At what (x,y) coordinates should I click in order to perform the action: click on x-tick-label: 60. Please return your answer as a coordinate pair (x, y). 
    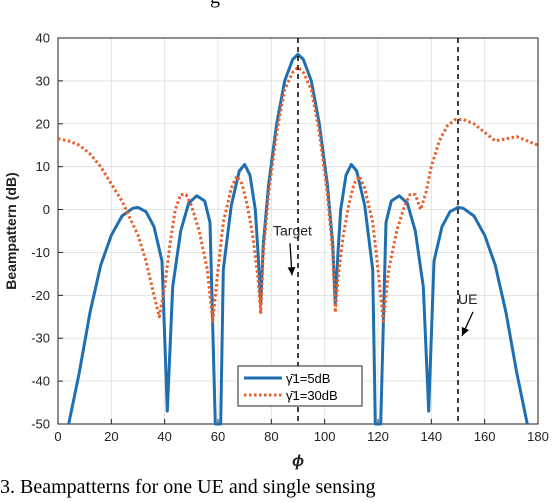
    Looking at the image, I should click on (218, 436).